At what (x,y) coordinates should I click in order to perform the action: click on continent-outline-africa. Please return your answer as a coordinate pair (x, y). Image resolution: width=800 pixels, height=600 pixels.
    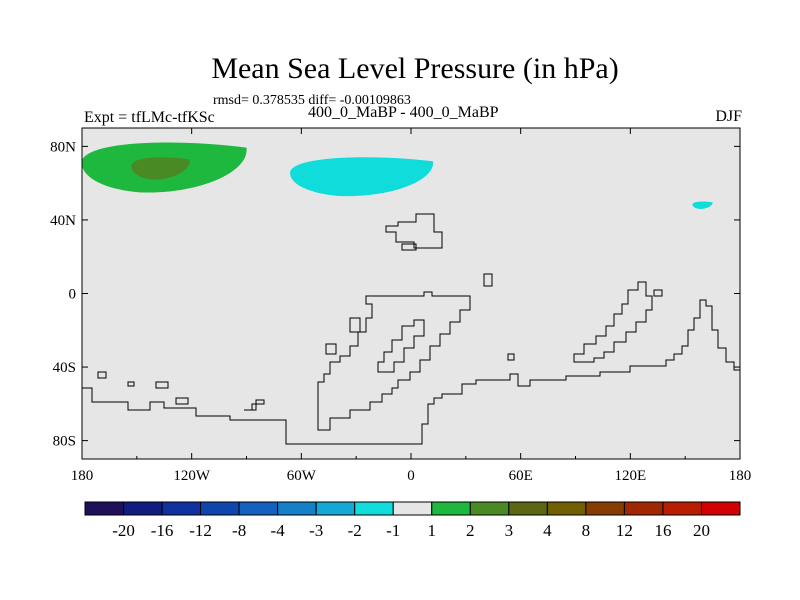
    Looking at the image, I should click on (394, 361).